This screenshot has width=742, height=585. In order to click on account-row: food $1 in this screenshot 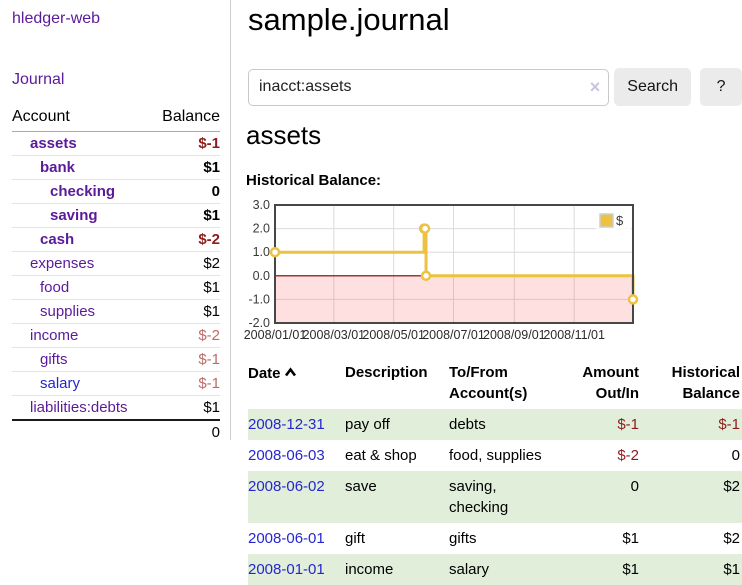, I will do `click(116, 287)`.